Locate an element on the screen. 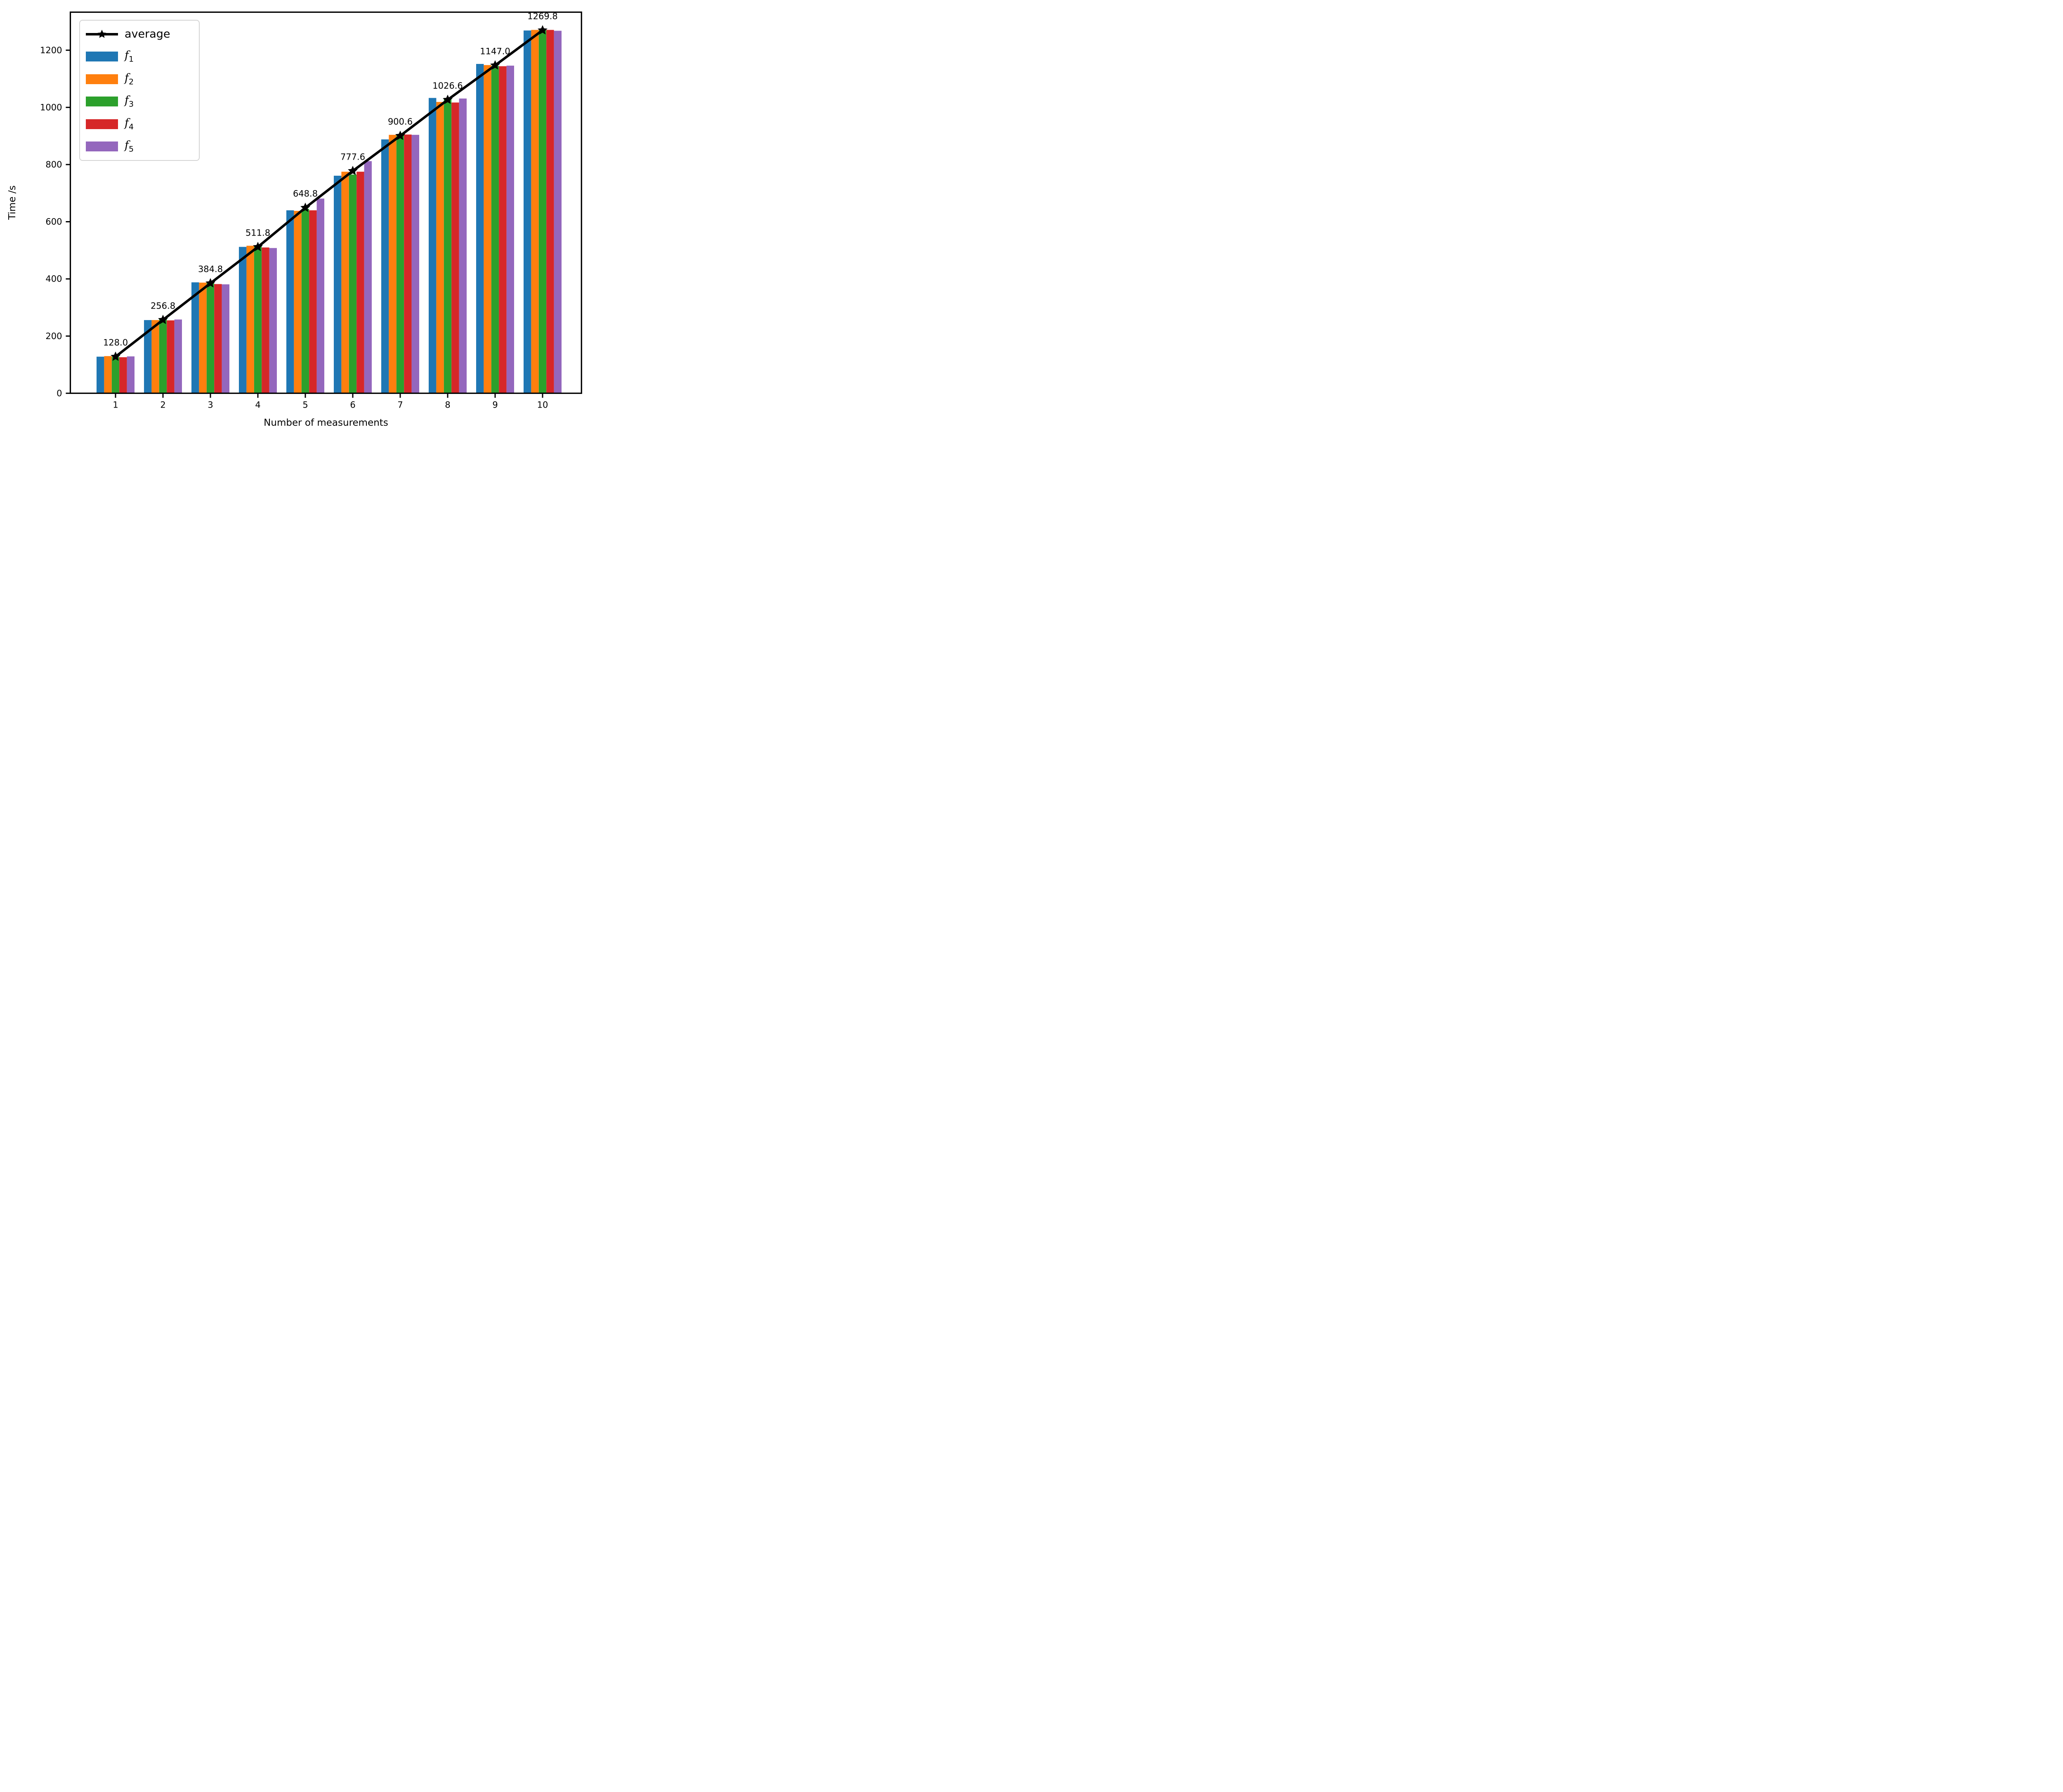 This screenshot has height=1792, width=2063. bar-f2-x7 is located at coordinates (393, 264).